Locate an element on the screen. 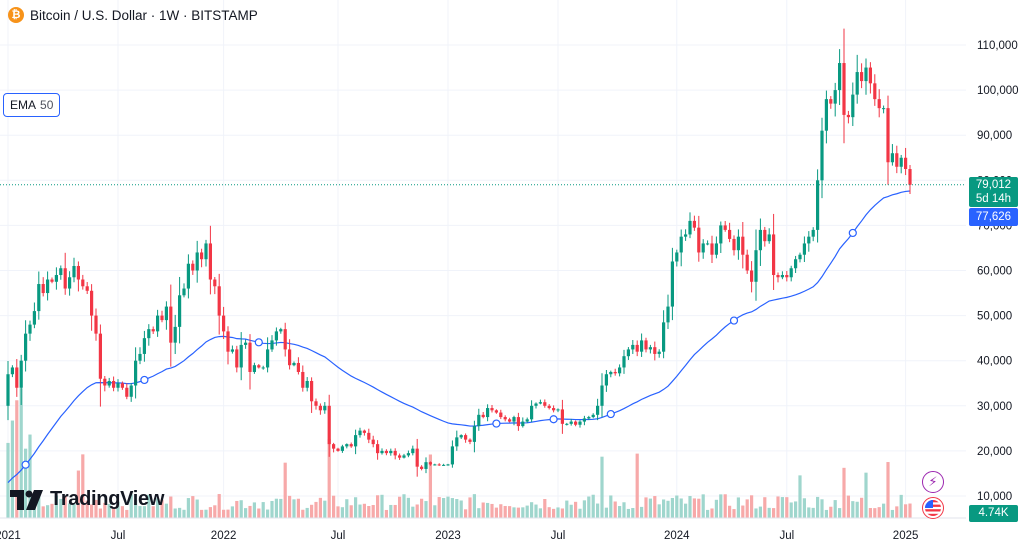  price-axis-bg is located at coordinates (995, 274).